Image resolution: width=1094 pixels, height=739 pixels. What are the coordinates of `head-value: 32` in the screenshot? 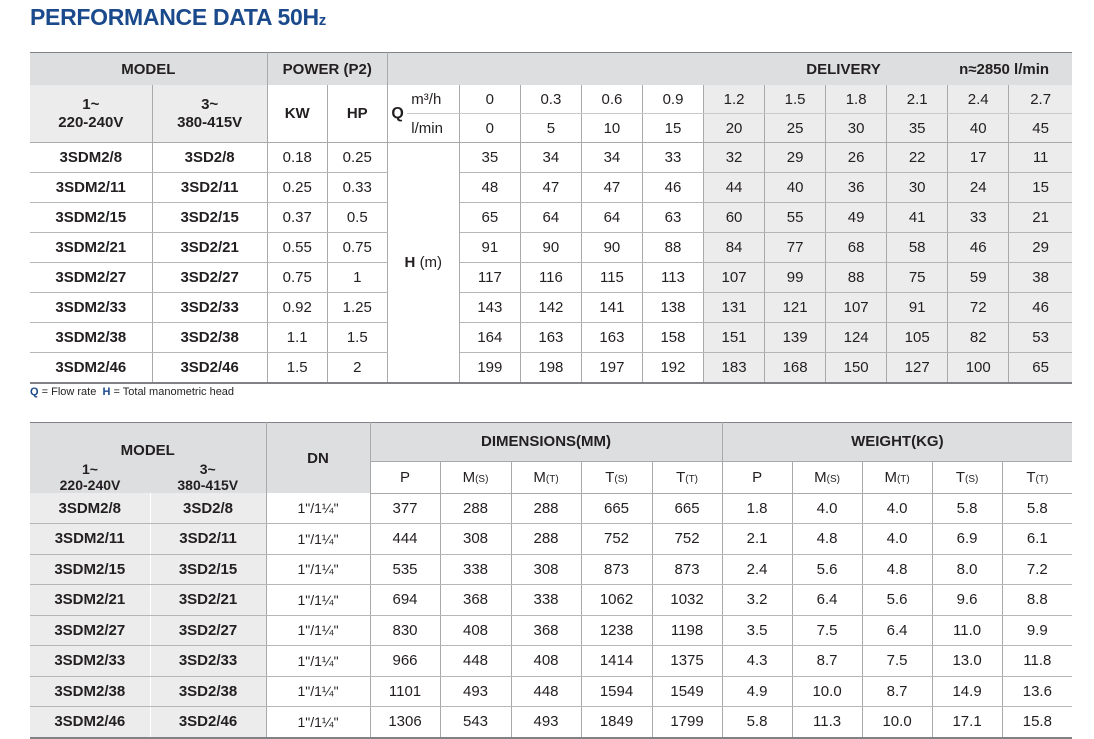 It's located at (734, 157).